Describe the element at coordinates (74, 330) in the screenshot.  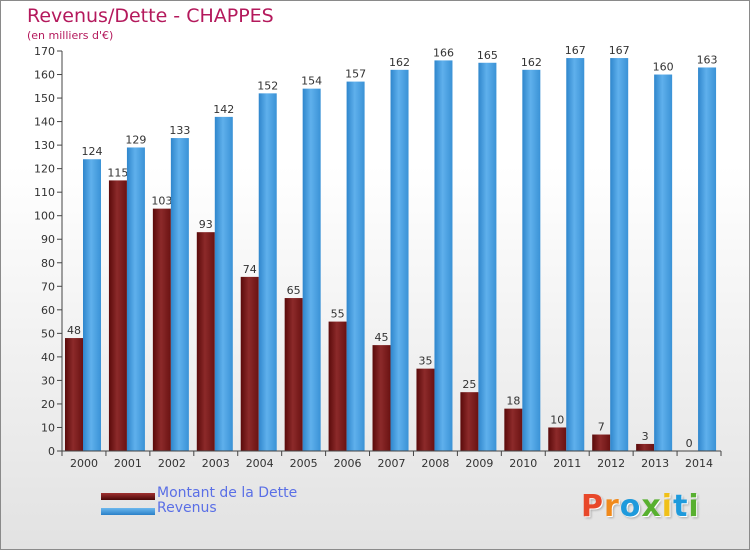
I see `debt-data-label: 48` at that location.